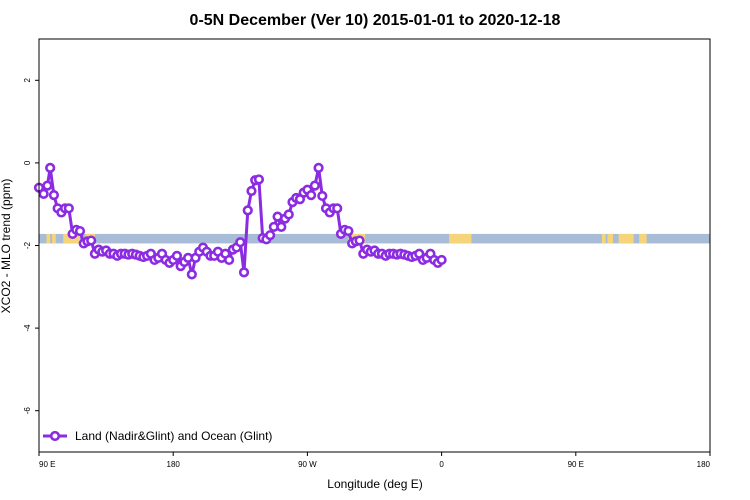  Describe the element at coordinates (307, 464) in the screenshot. I see `x-tick-label: 90 W` at that location.